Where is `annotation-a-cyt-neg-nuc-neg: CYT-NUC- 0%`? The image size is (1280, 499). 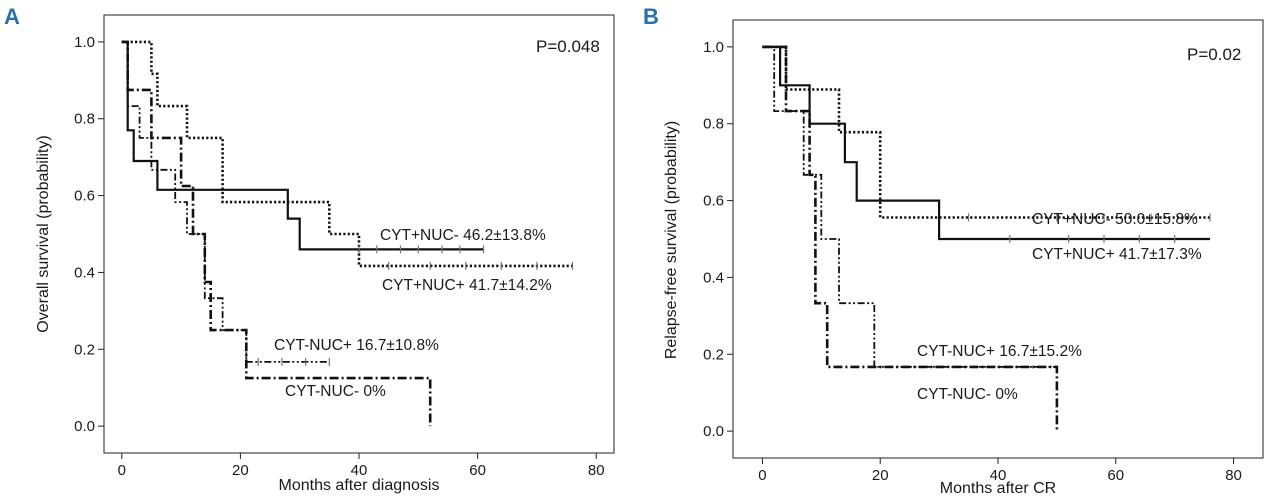 annotation-a-cyt-neg-nuc-neg: CYT-NUC- 0% is located at coordinates (335, 391).